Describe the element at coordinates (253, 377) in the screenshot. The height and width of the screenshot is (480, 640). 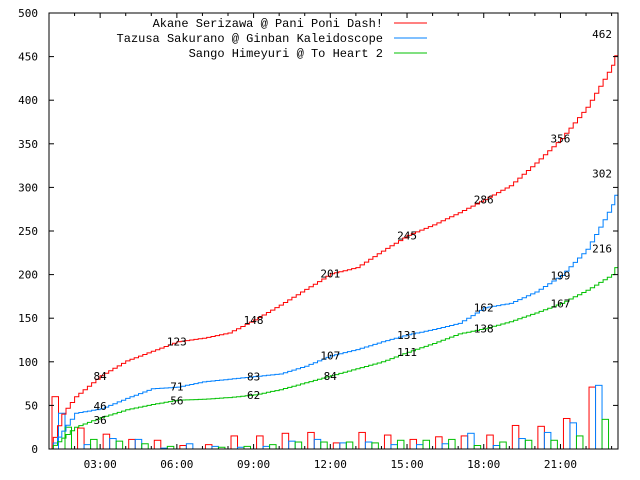
I see `data-label: 83` at that location.